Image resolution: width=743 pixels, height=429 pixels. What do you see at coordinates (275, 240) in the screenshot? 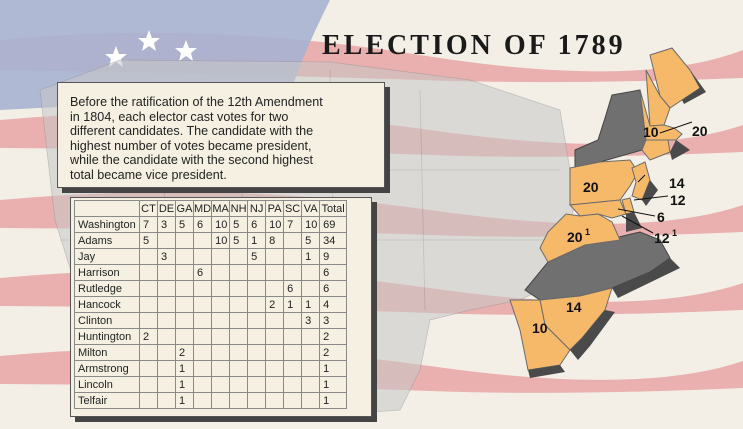
I see `vote-count: 8` at bounding box center [275, 240].